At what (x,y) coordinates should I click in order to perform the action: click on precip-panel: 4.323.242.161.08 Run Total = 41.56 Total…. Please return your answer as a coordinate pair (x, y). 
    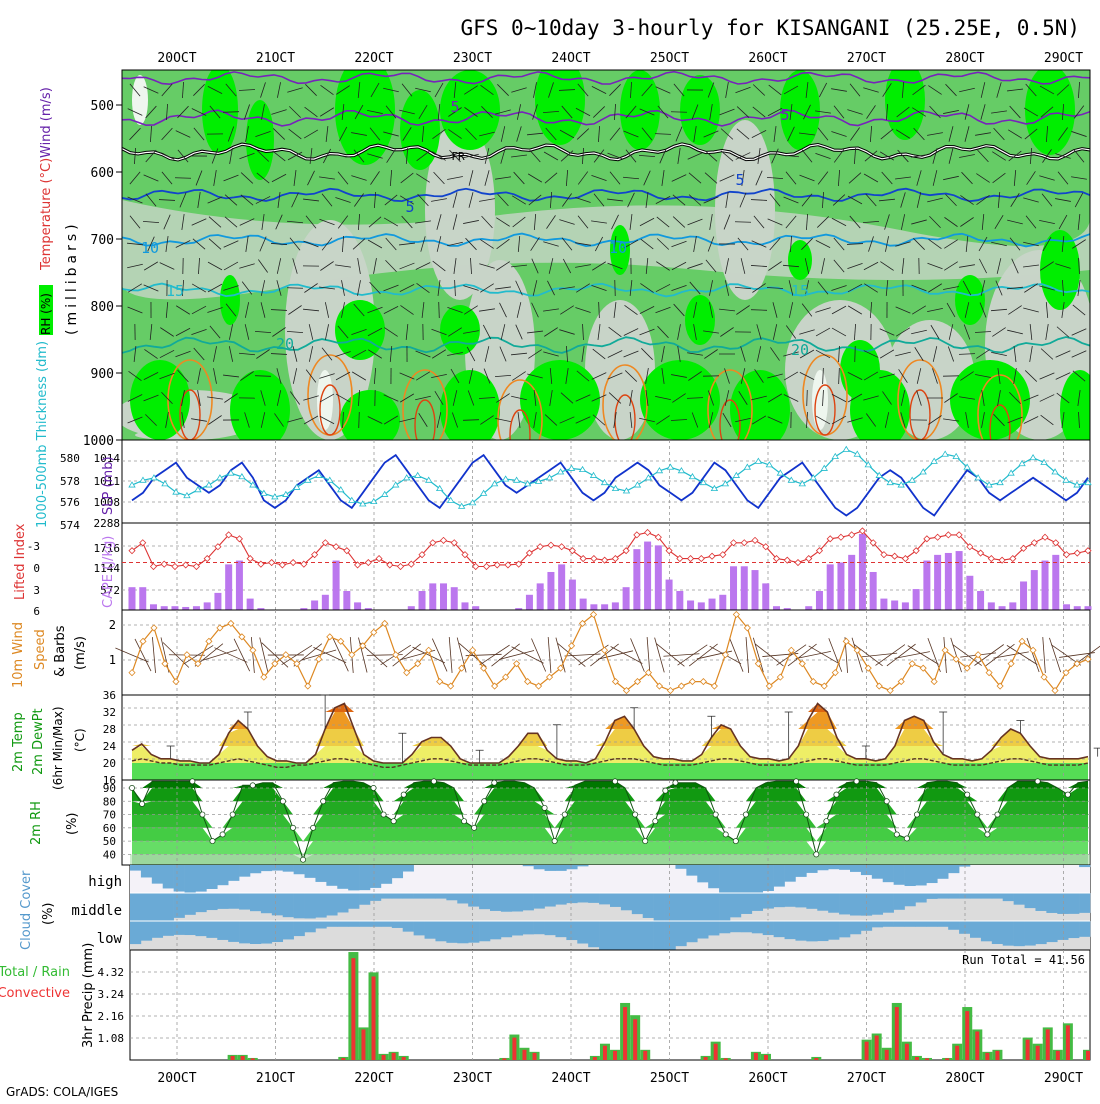
    Looking at the image, I should click on (546, 1001).